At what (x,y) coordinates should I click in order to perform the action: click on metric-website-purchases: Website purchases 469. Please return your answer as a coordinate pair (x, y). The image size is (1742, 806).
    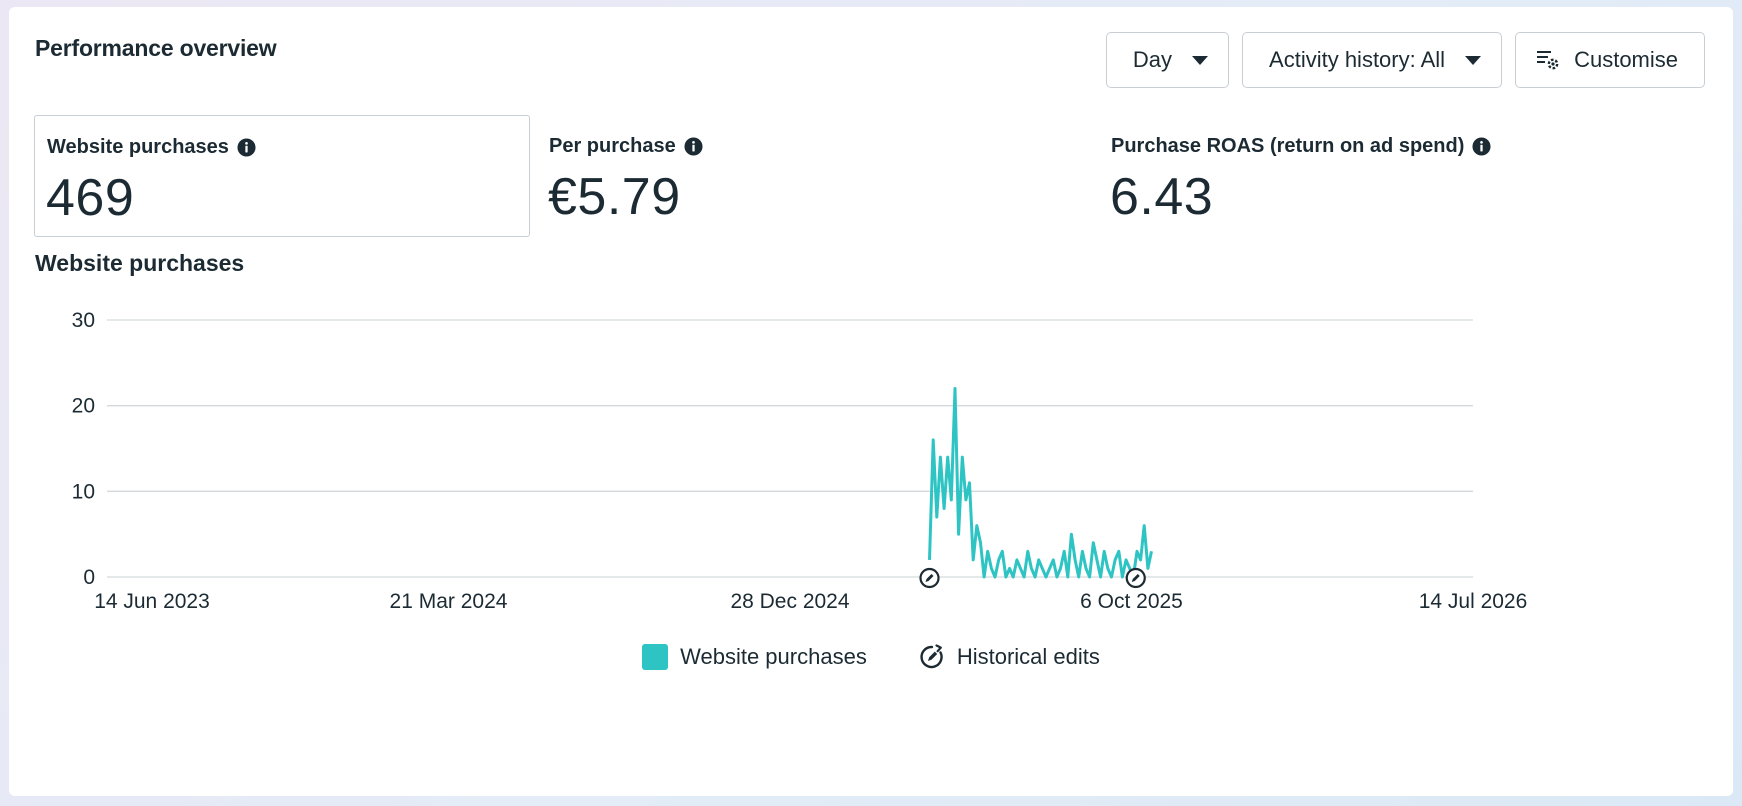
    Looking at the image, I should click on (282, 176).